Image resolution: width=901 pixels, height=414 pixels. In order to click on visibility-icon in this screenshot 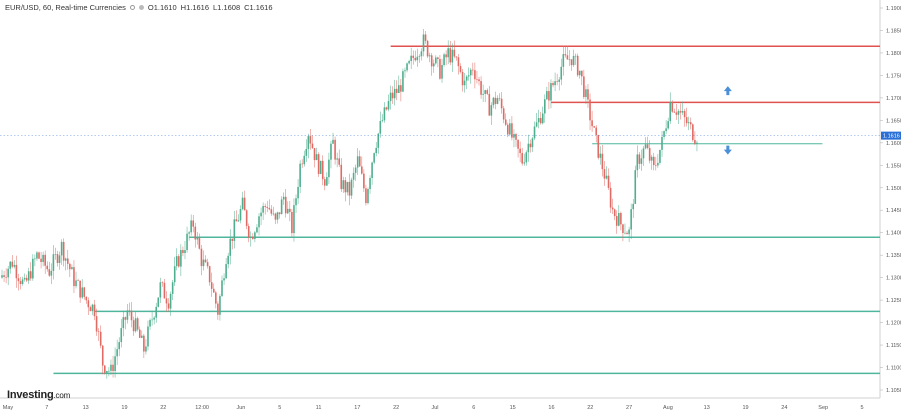, I will do `click(141, 7)`.